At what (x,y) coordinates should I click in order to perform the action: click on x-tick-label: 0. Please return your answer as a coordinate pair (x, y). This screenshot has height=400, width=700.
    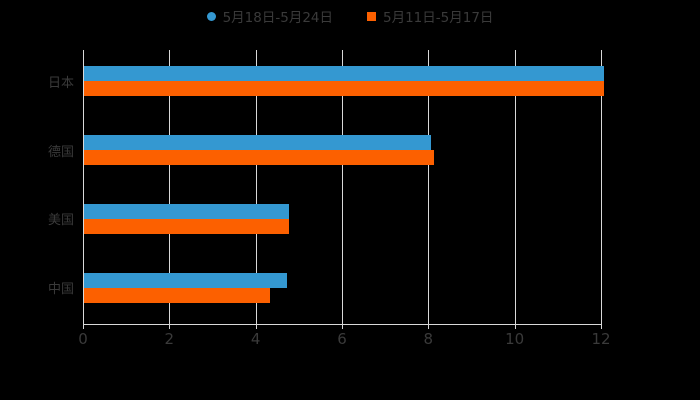
    Looking at the image, I should click on (83, 339).